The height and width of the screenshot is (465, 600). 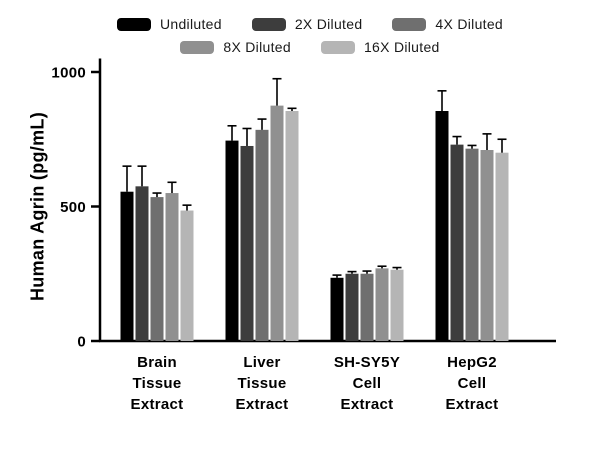 I want to click on legend-row: Undiluted 2X Diluted 4X Diluted, so click(x=309, y=24).